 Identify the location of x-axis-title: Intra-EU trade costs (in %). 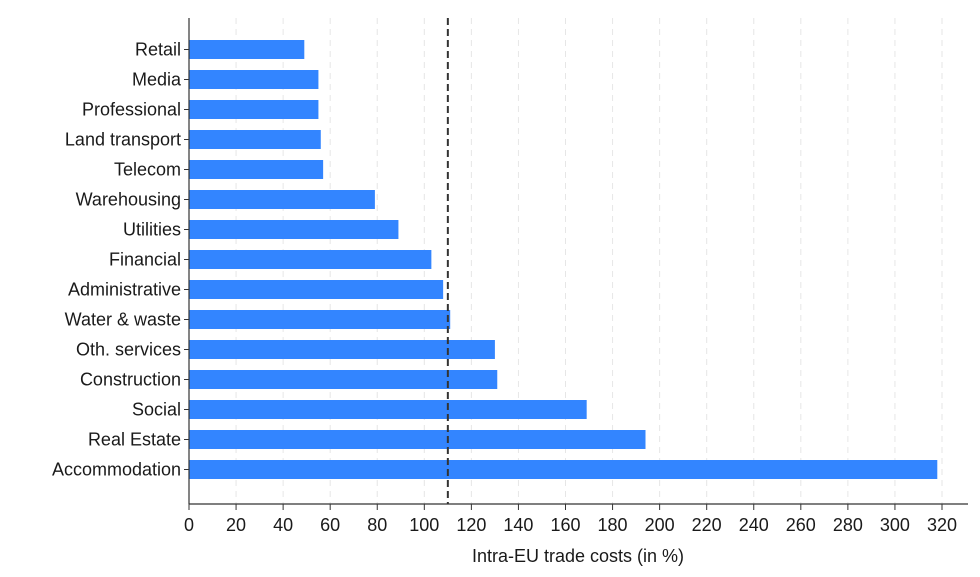
(578, 556).